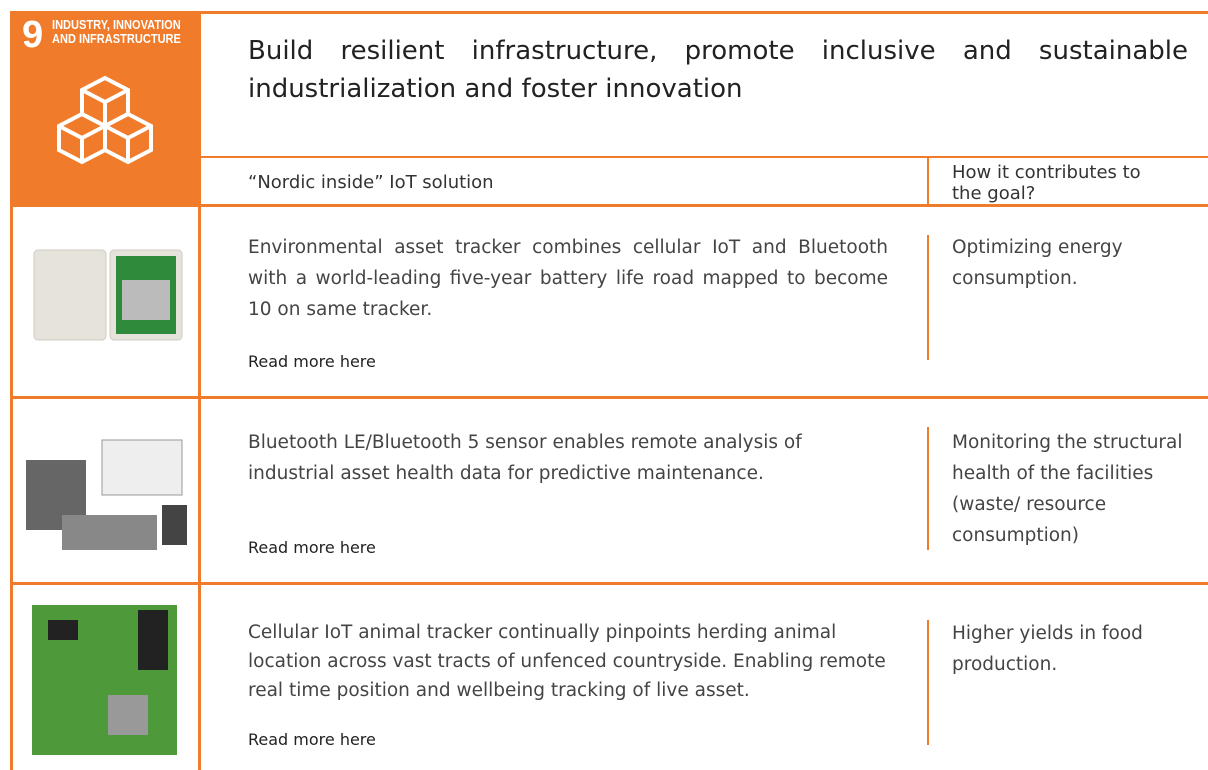  What do you see at coordinates (371, 182) in the screenshot?
I see `column-header: “Nordic inside” IoT solution` at bounding box center [371, 182].